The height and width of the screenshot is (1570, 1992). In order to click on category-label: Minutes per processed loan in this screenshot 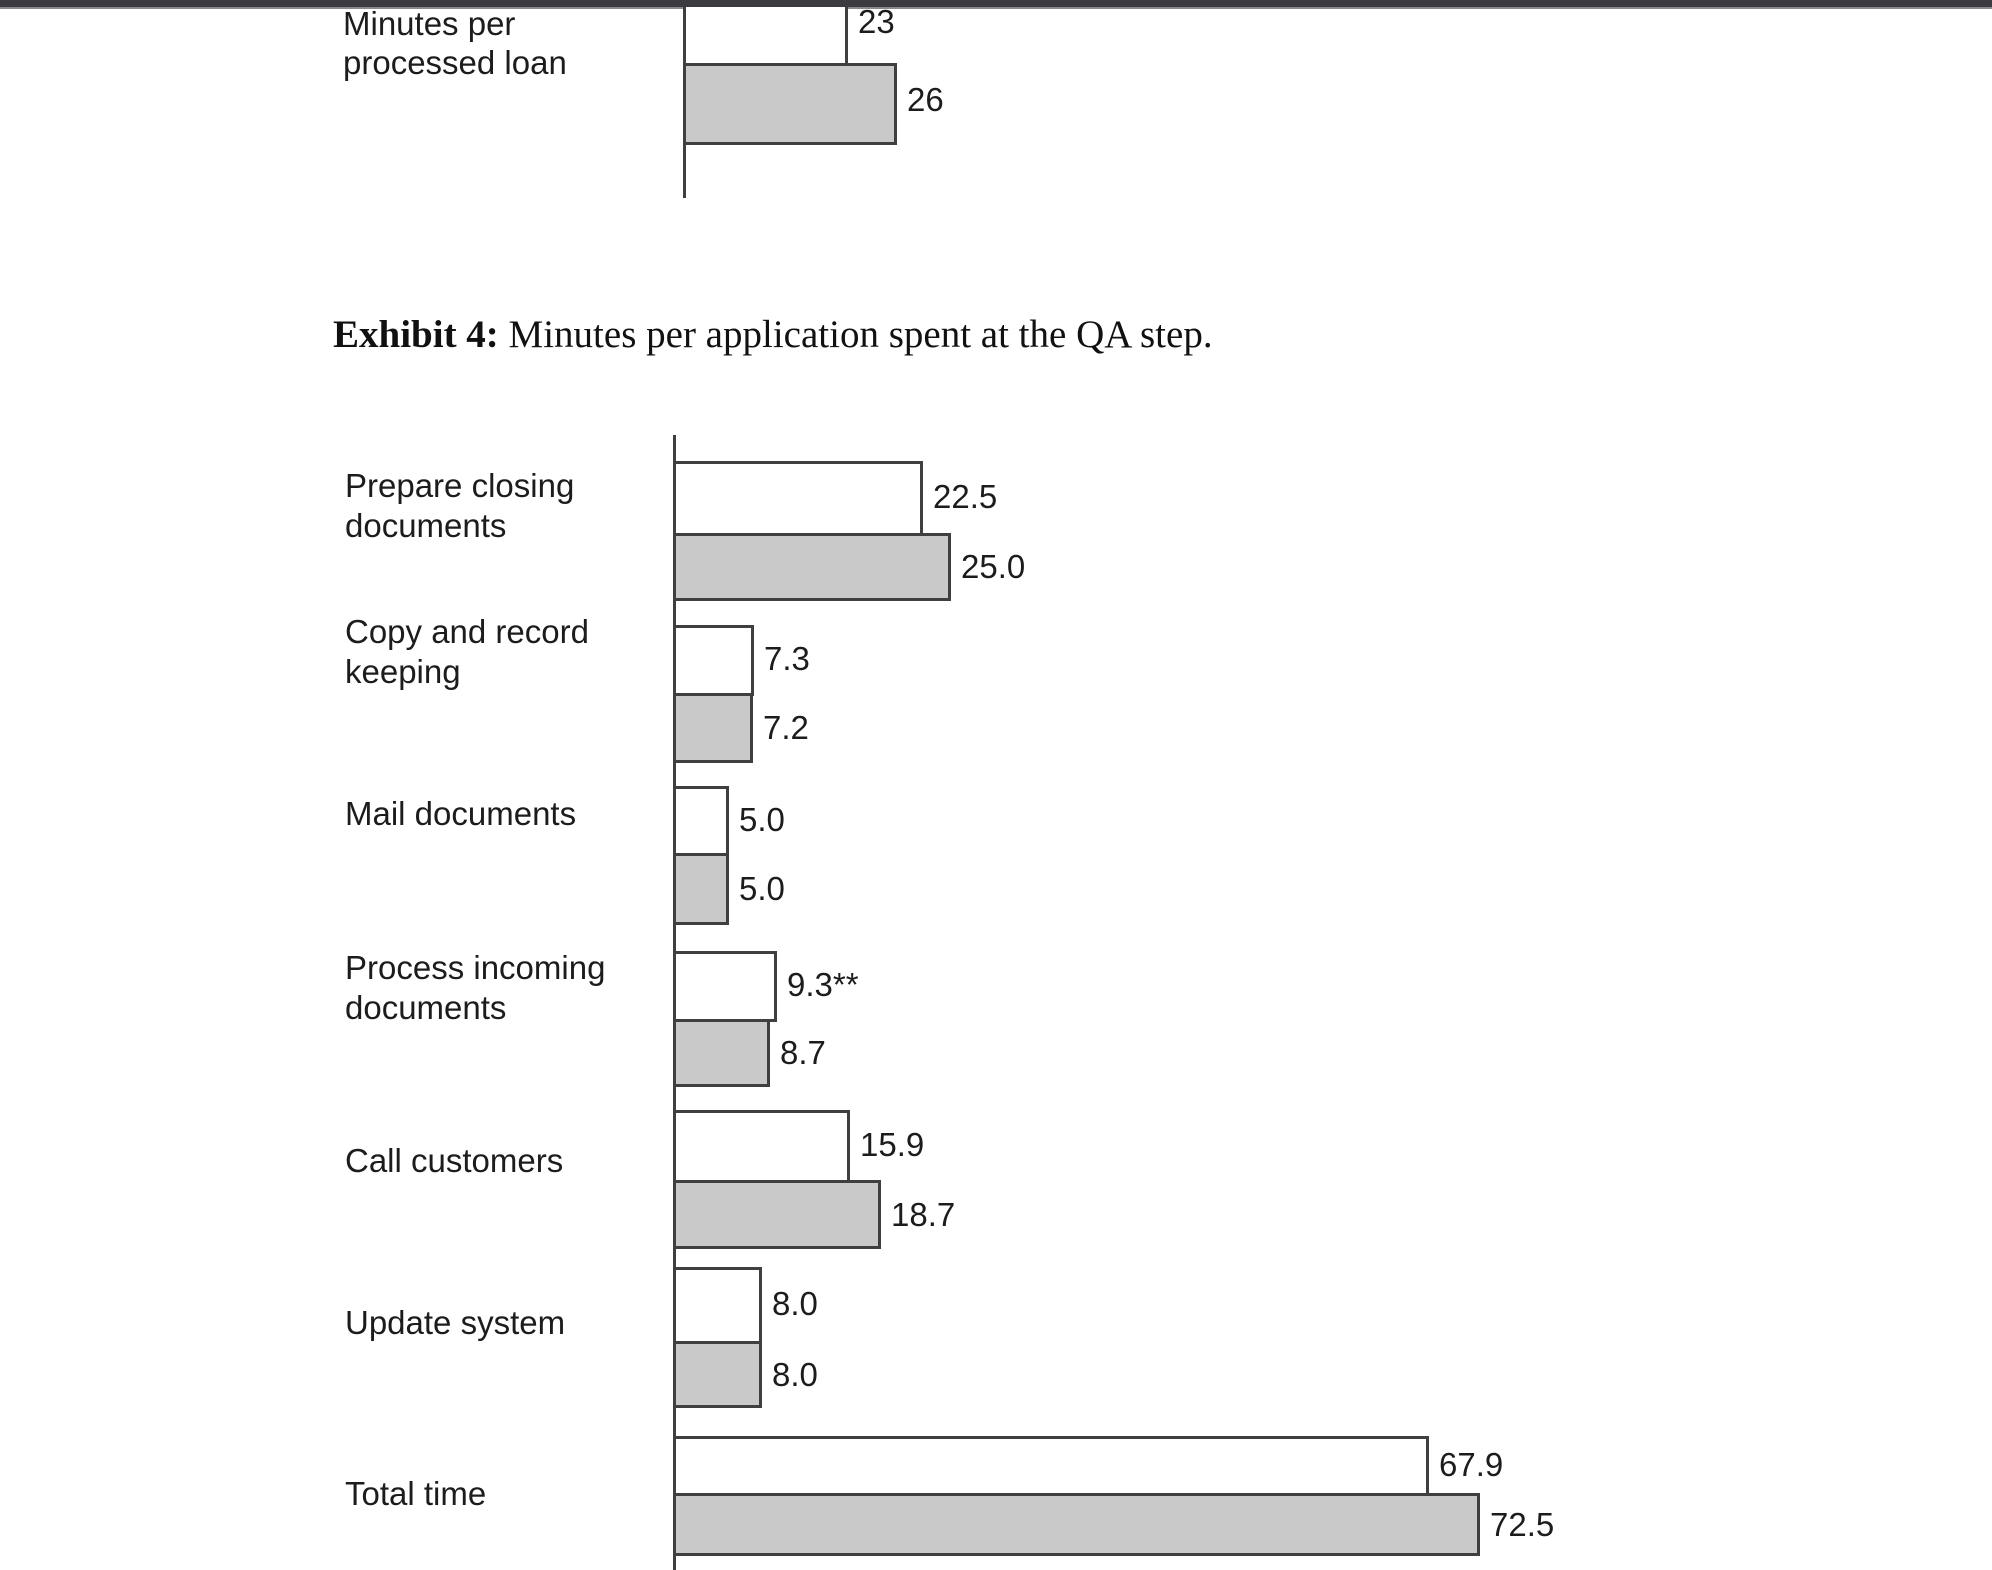, I will do `click(455, 43)`.